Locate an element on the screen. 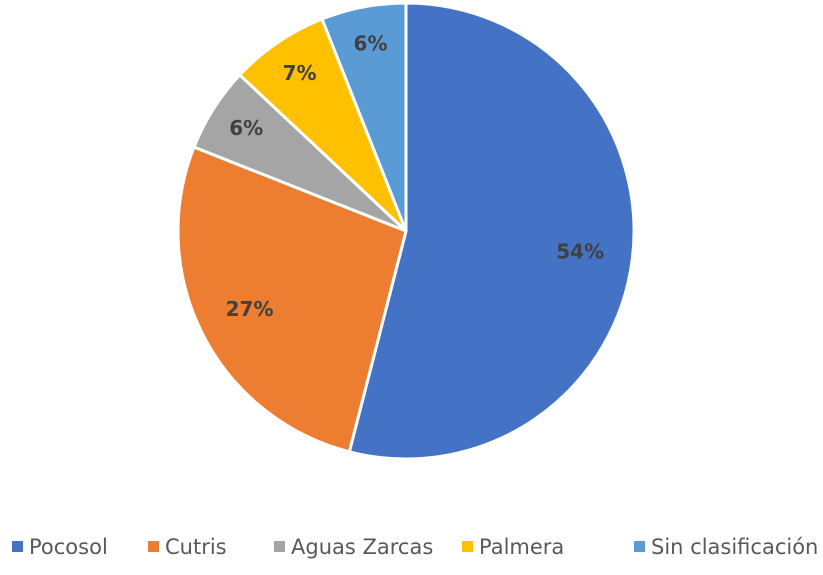 This screenshot has height=575, width=823. data-label: 27% is located at coordinates (250, 309).